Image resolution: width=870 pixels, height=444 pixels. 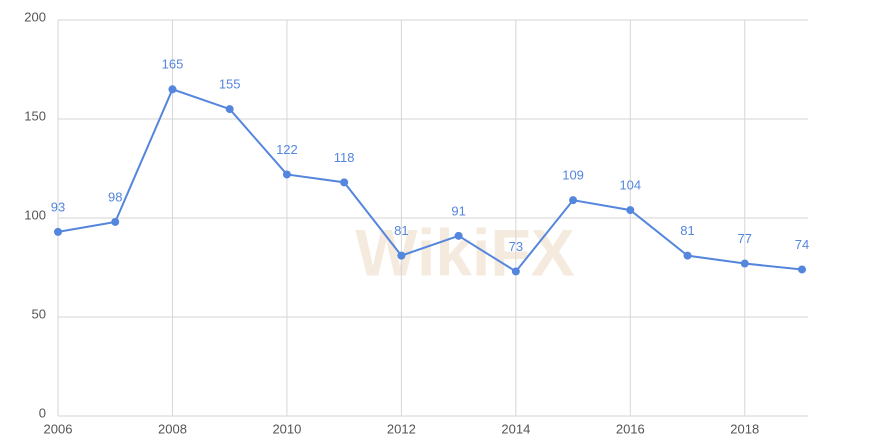 I want to click on y-tick-label: 0, so click(x=42, y=412).